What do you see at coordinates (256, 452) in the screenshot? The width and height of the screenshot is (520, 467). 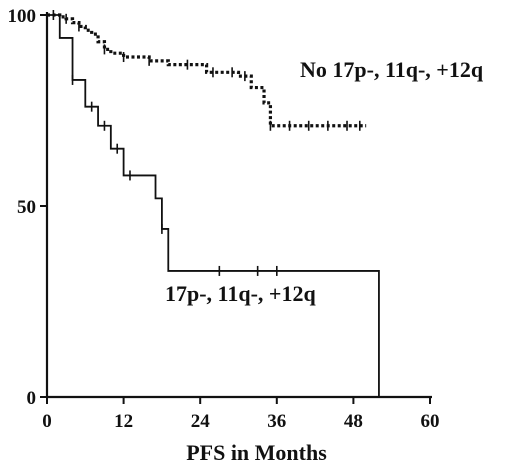 I see `x-axis-title: PFS in Months` at bounding box center [256, 452].